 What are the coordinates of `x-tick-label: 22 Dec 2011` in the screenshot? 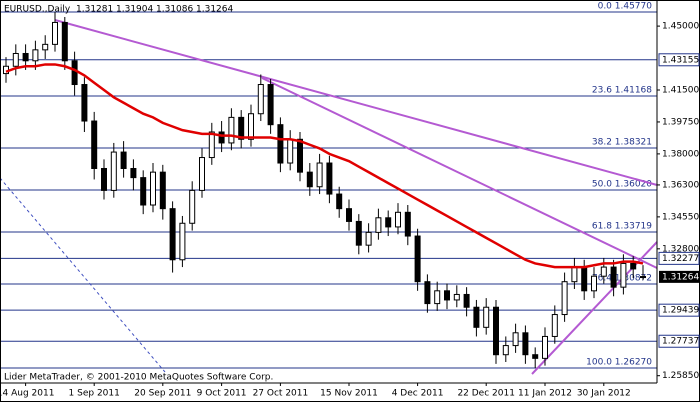 It's located at (486, 394).